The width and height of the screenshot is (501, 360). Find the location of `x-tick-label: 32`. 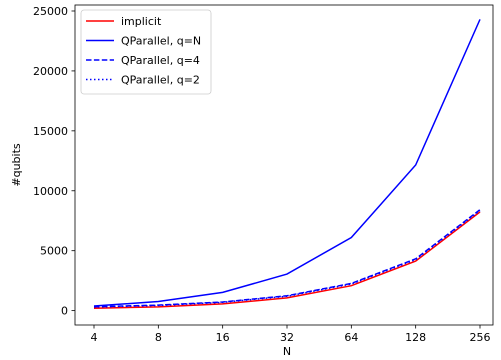

x-tick-label: 32 is located at coordinates (287, 337).